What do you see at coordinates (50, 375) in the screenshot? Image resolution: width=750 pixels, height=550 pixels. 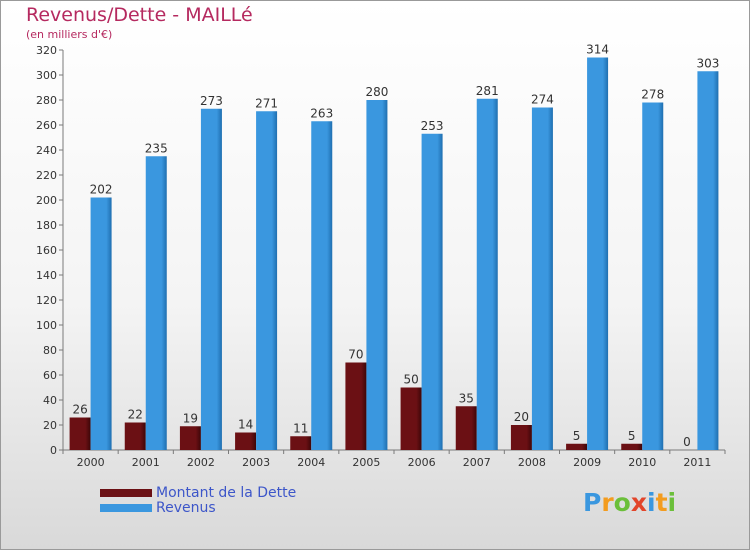 I see `y-tick-label: 60` at bounding box center [50, 375].